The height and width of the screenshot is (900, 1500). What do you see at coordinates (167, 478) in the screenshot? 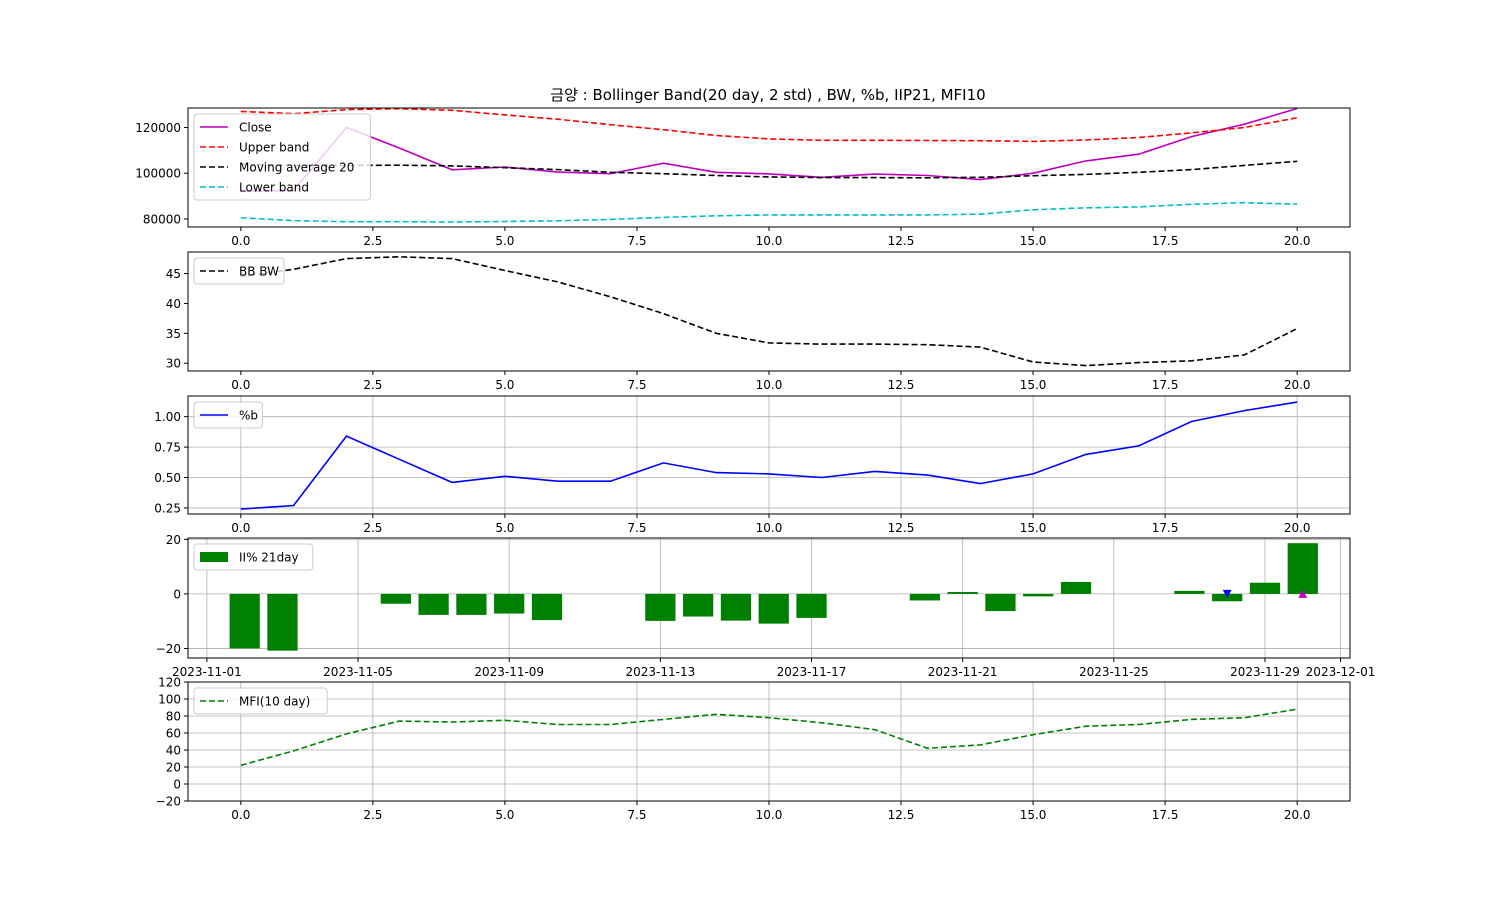
I see `y-tick-label: 0.50` at bounding box center [167, 478].